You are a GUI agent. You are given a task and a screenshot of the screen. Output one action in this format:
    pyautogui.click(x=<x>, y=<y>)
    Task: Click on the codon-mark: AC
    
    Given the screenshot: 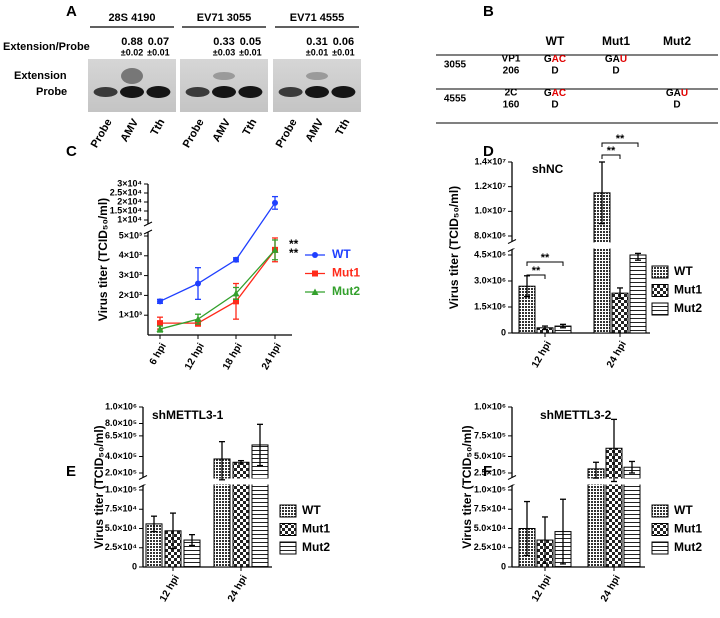 What is the action you would take?
    pyautogui.click(x=559, y=59)
    